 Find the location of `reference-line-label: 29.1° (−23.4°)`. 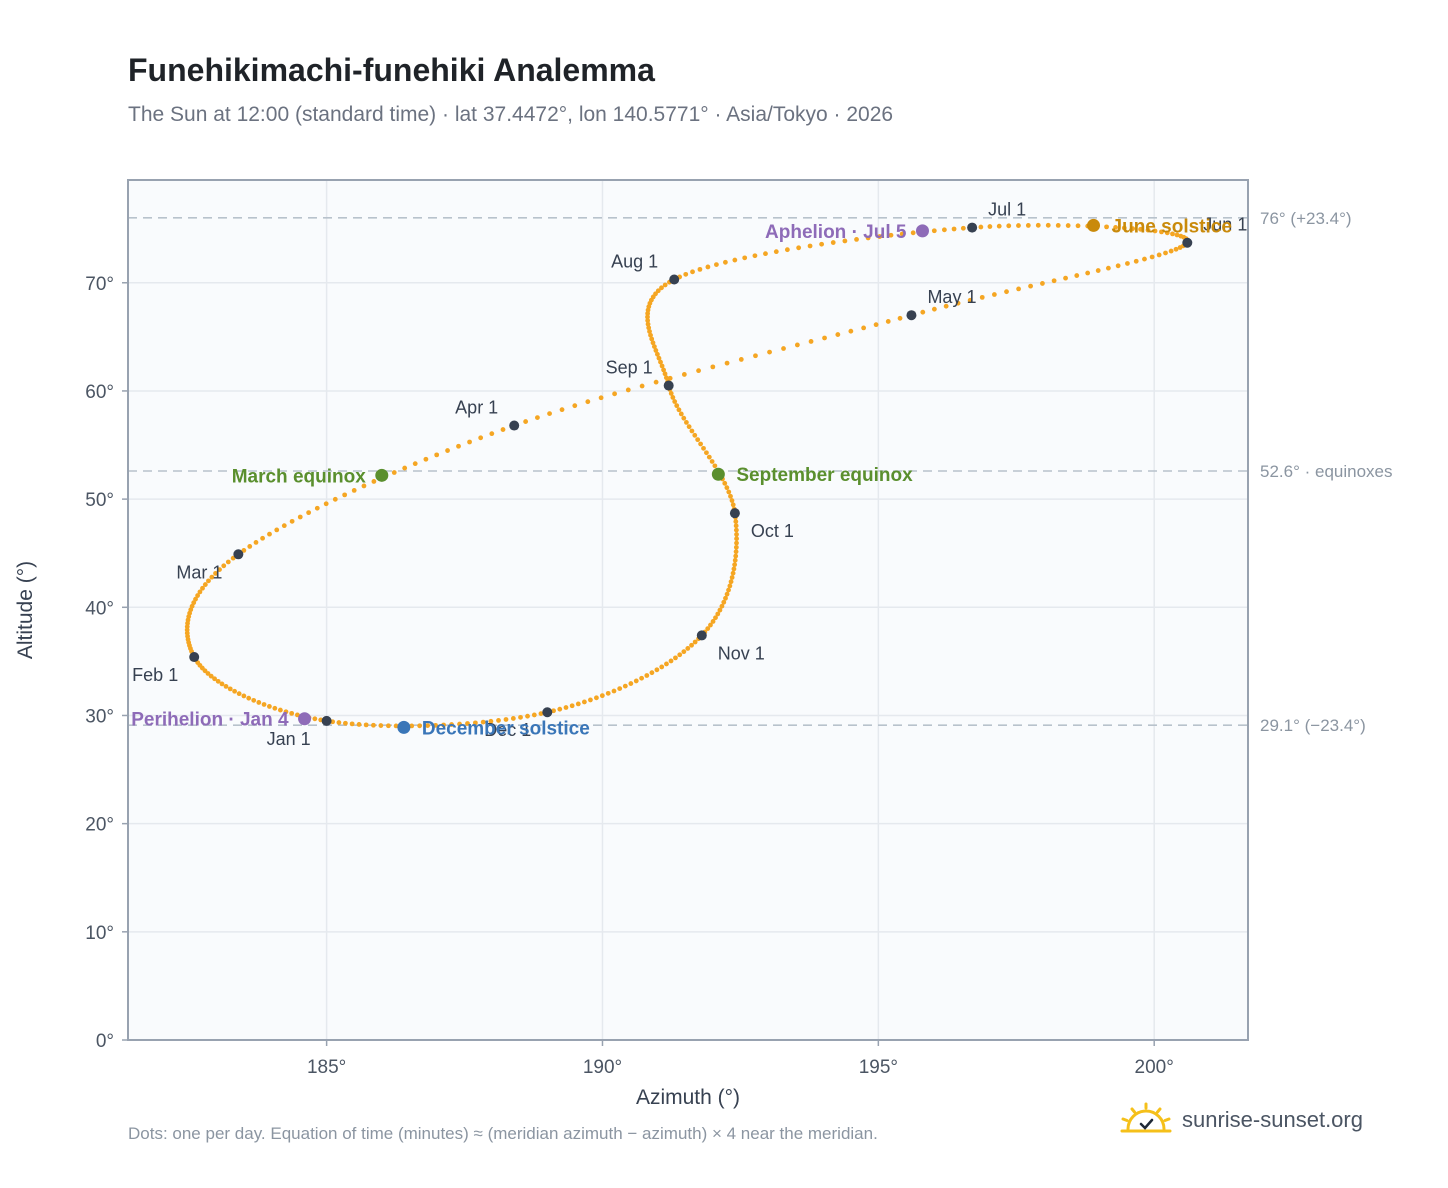

reference-line-label: 29.1° (−23.4°) is located at coordinates (1313, 725).